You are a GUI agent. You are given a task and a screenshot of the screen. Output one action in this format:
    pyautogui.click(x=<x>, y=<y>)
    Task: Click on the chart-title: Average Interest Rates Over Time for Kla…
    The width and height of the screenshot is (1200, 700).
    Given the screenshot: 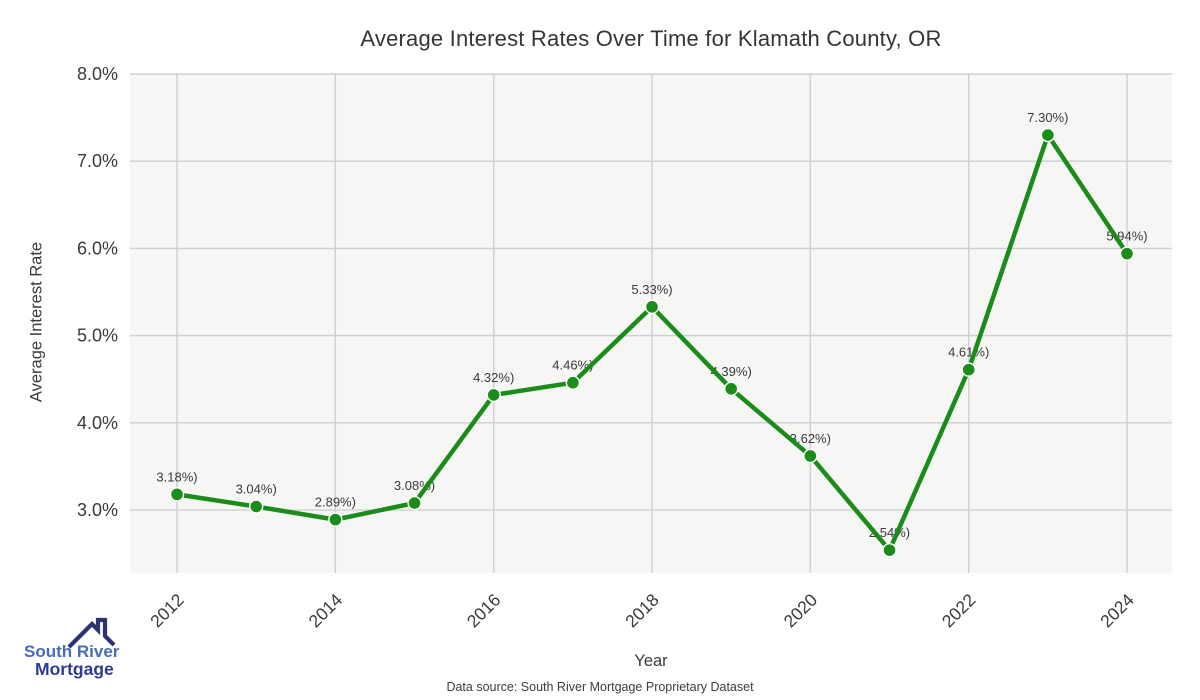 What is the action you would take?
    pyautogui.click(x=651, y=38)
    